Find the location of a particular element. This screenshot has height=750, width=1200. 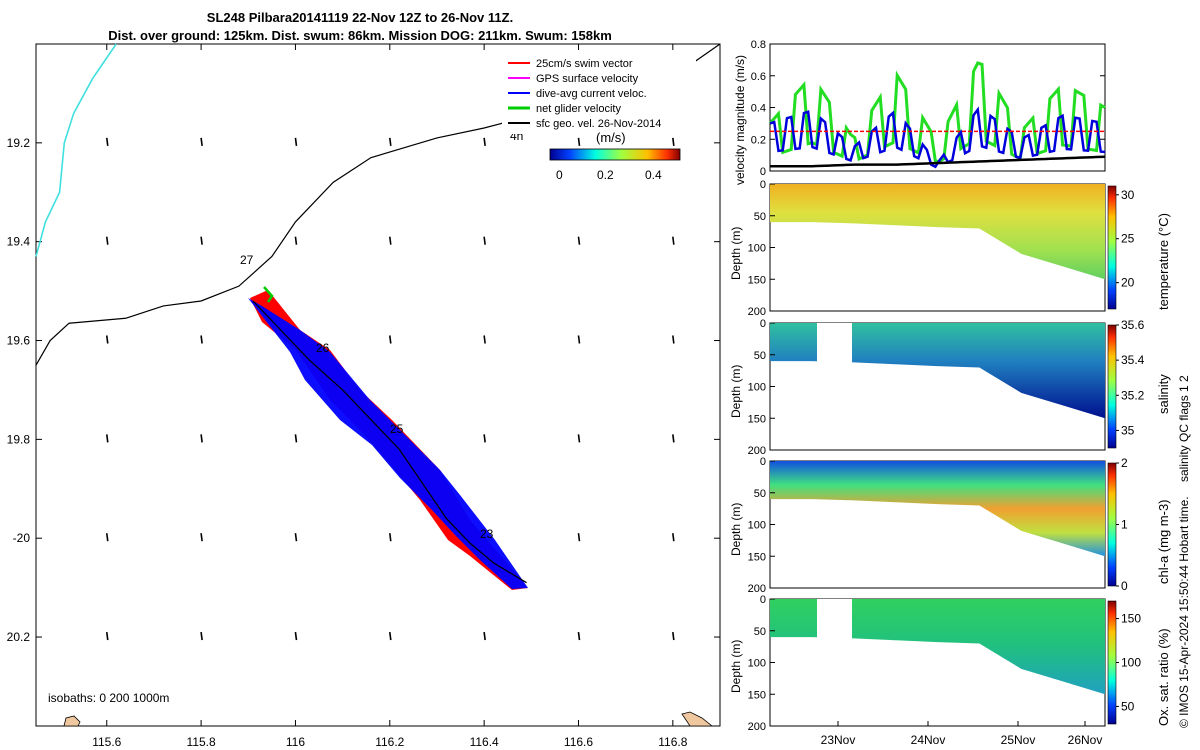

land-patch-west is located at coordinates (72, 721).